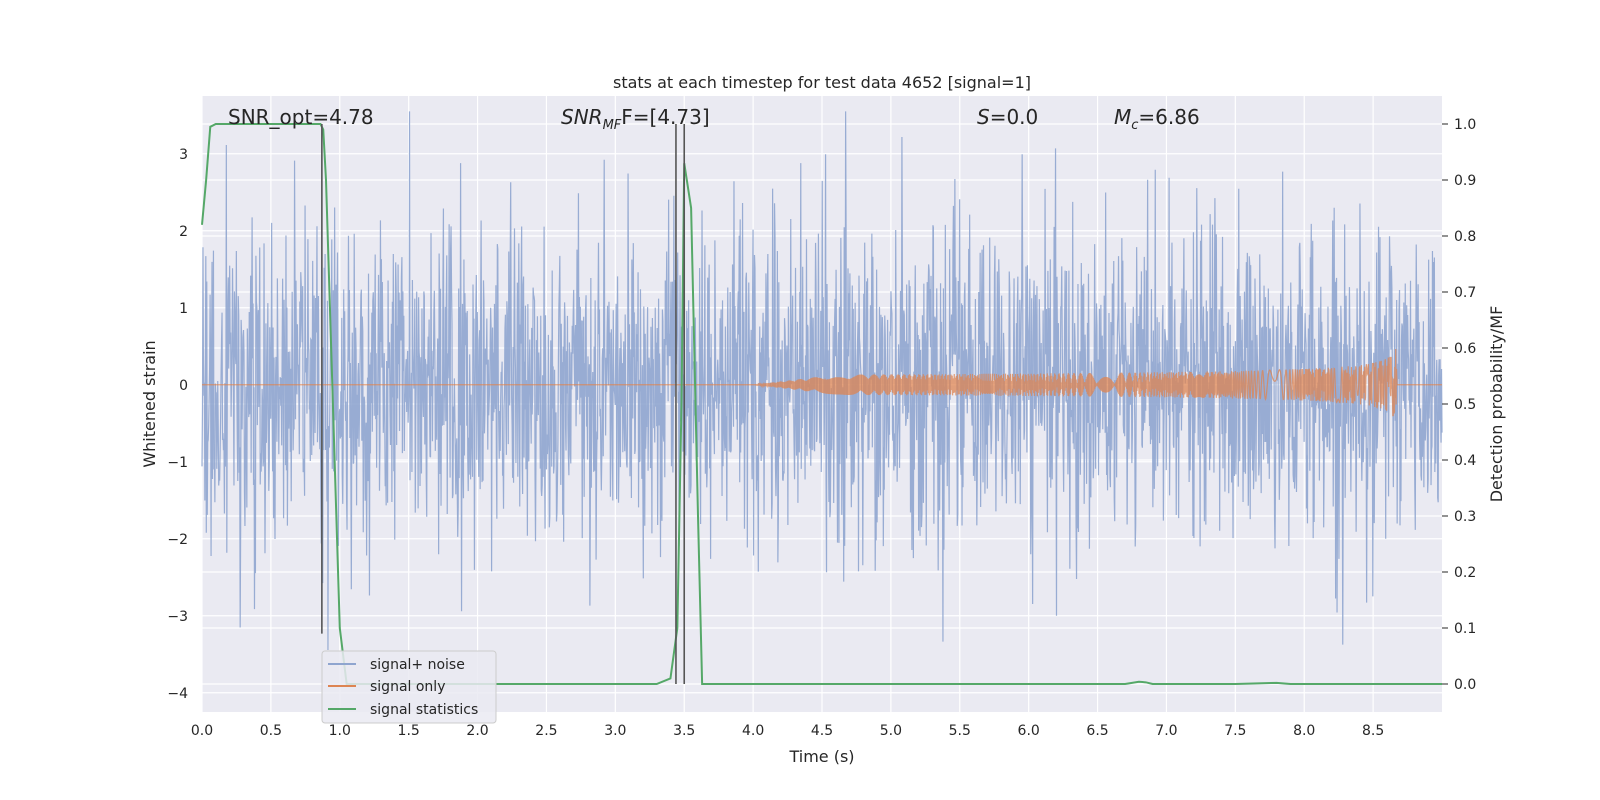  What do you see at coordinates (271, 731) in the screenshot?
I see `x-tick-label: 0.5` at bounding box center [271, 731].